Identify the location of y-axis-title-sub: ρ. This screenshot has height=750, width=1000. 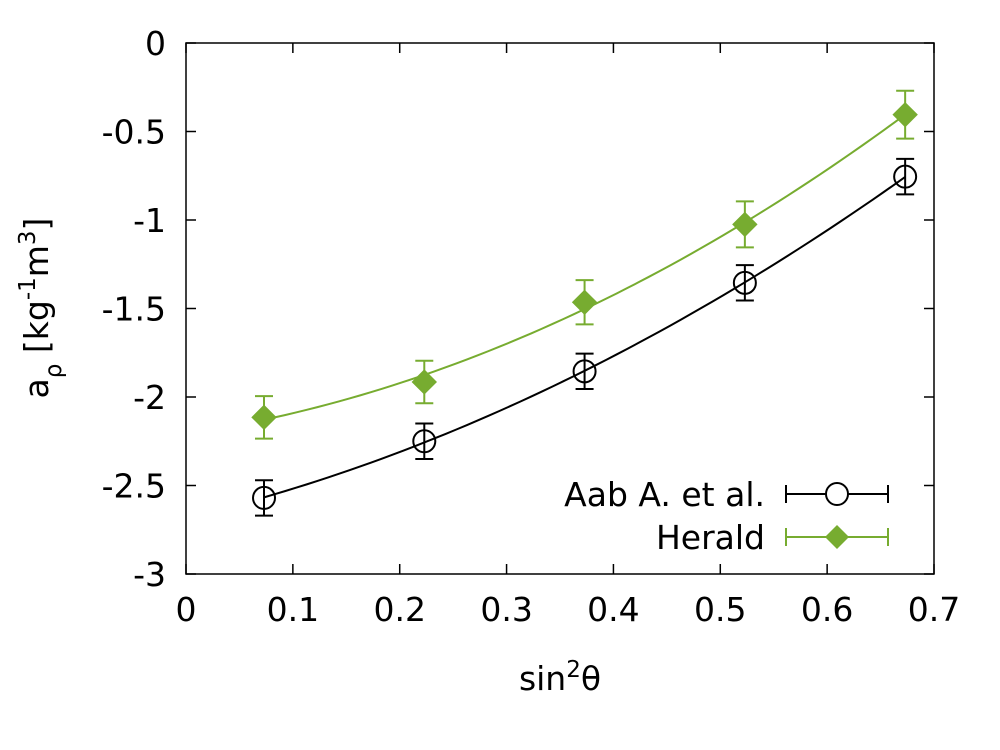
(54, 371).